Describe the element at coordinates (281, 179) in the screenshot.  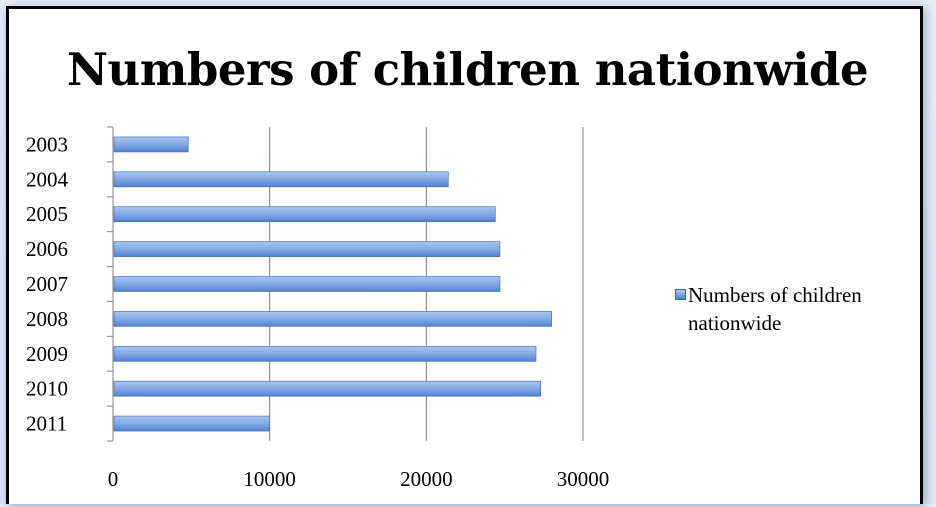
I see `bar-2004` at that location.